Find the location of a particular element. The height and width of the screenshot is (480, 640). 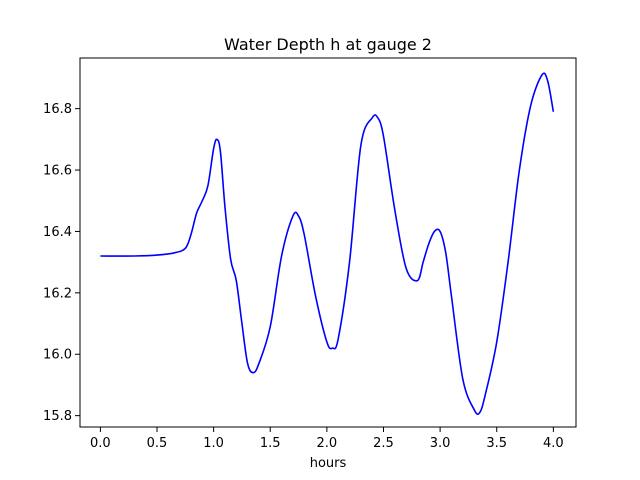

y-tick-label: 16.0 is located at coordinates (57, 355).